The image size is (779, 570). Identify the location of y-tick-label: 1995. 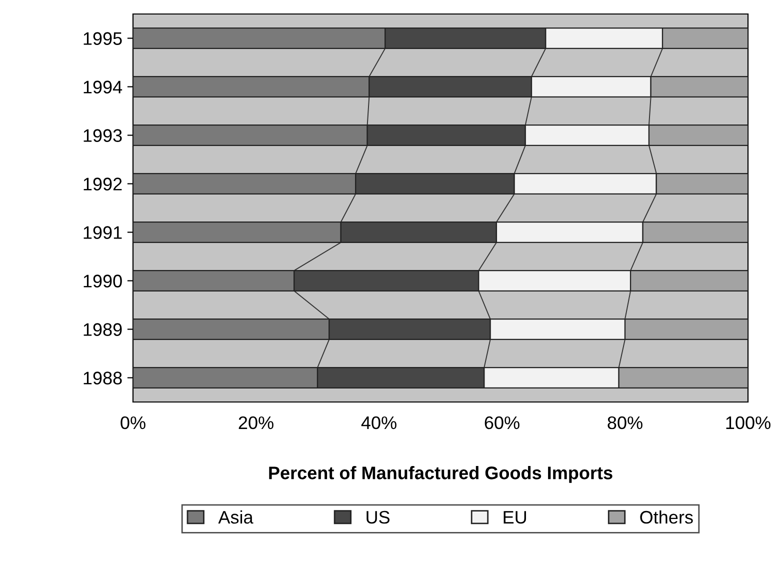
(103, 38).